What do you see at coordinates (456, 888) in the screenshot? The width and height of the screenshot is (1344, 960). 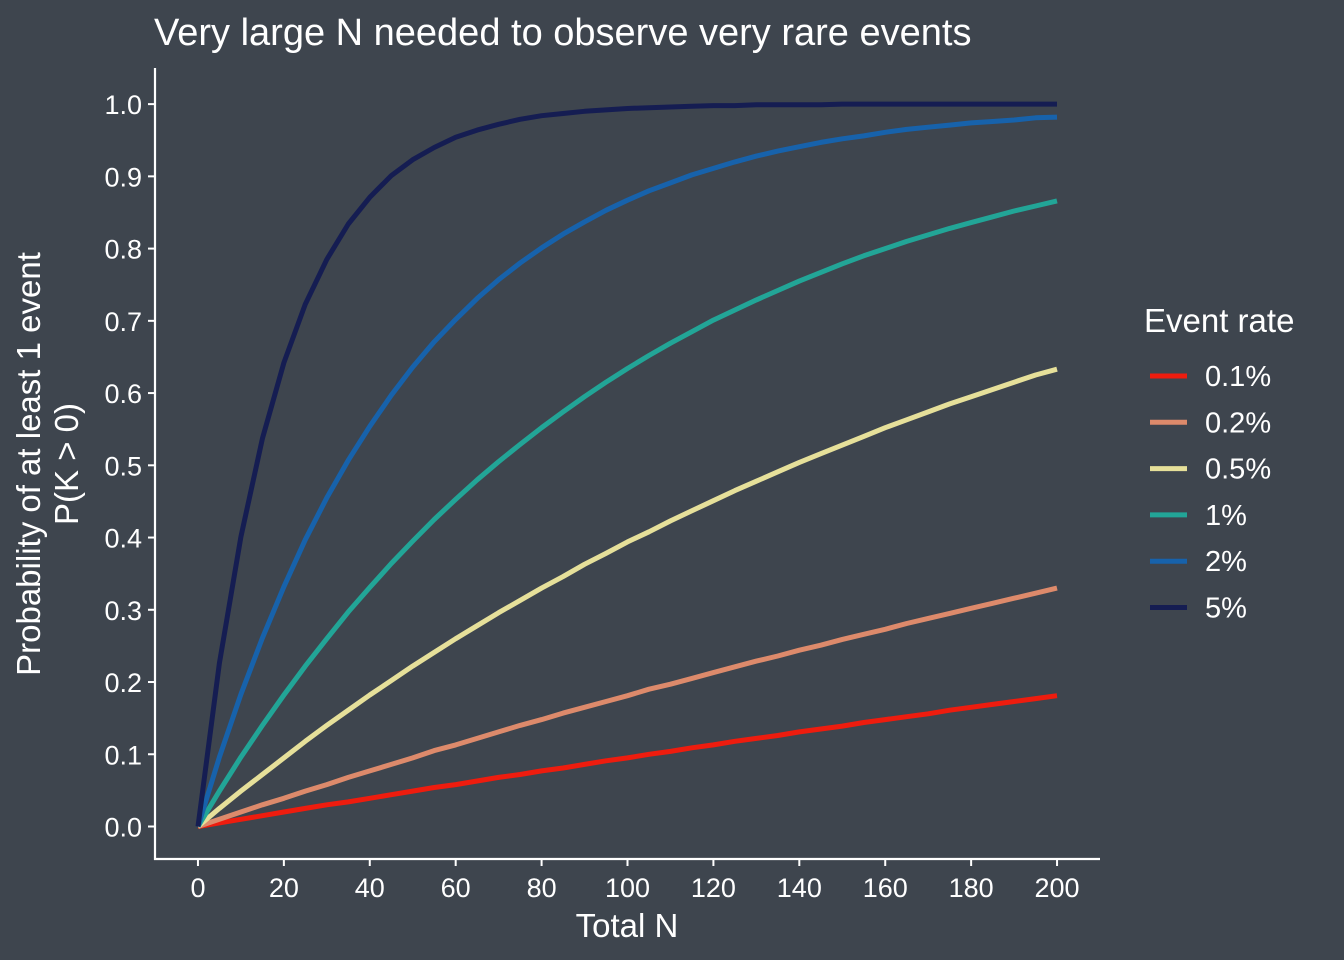 I see `x-tick-label: 60` at bounding box center [456, 888].